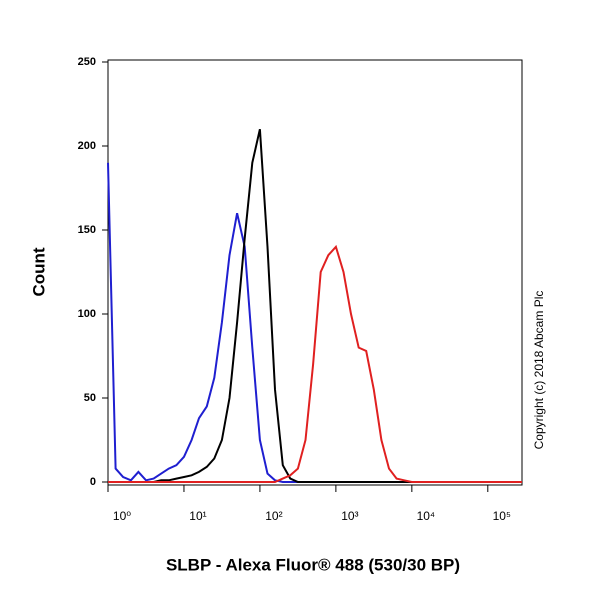  What do you see at coordinates (122, 516) in the screenshot?
I see `x-tick-label: 10⁰` at bounding box center [122, 516].